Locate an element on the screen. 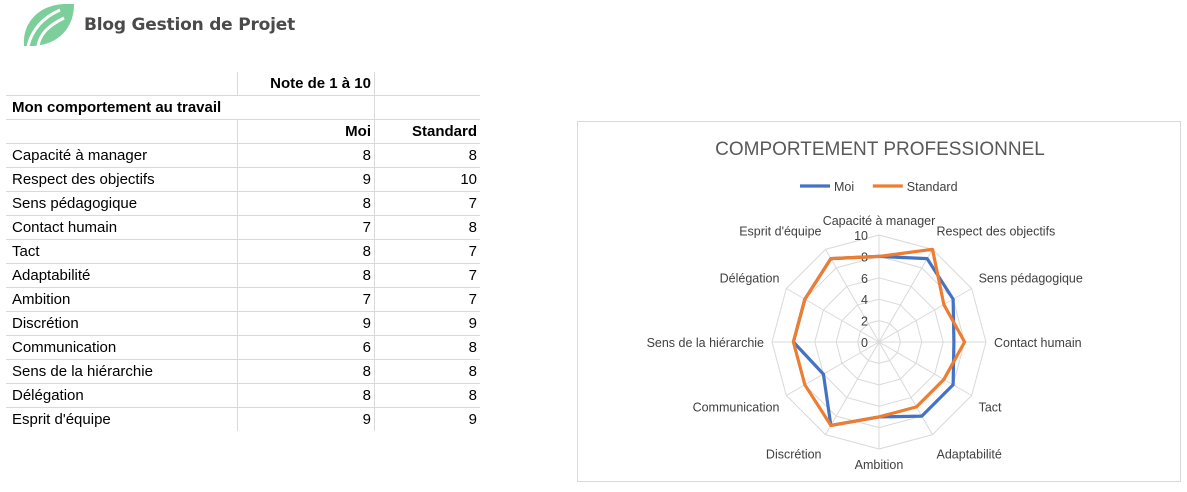 The image size is (1187, 492). row-label: Contact humain is located at coordinates (122, 227).